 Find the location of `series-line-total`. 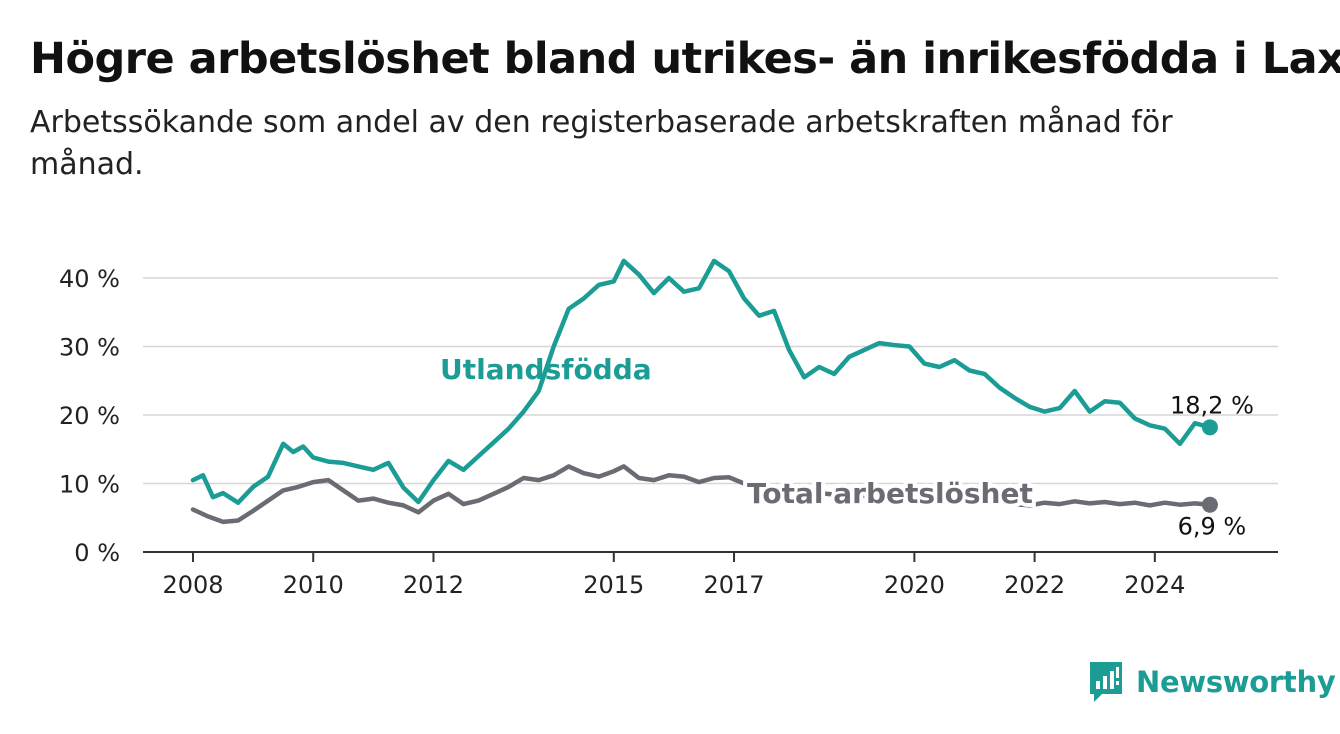

series-line-total is located at coordinates (701, 494).